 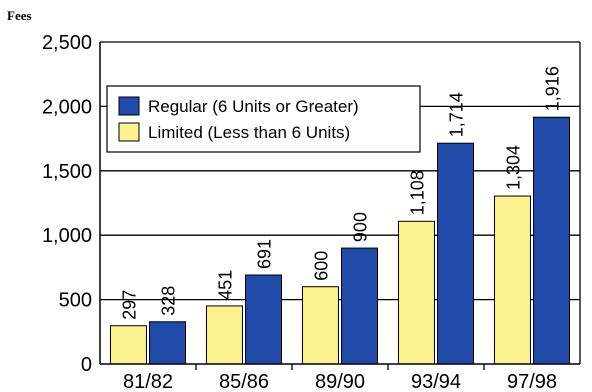 What do you see at coordinates (129, 106) in the screenshot?
I see `legend-swatch-regular` at bounding box center [129, 106].